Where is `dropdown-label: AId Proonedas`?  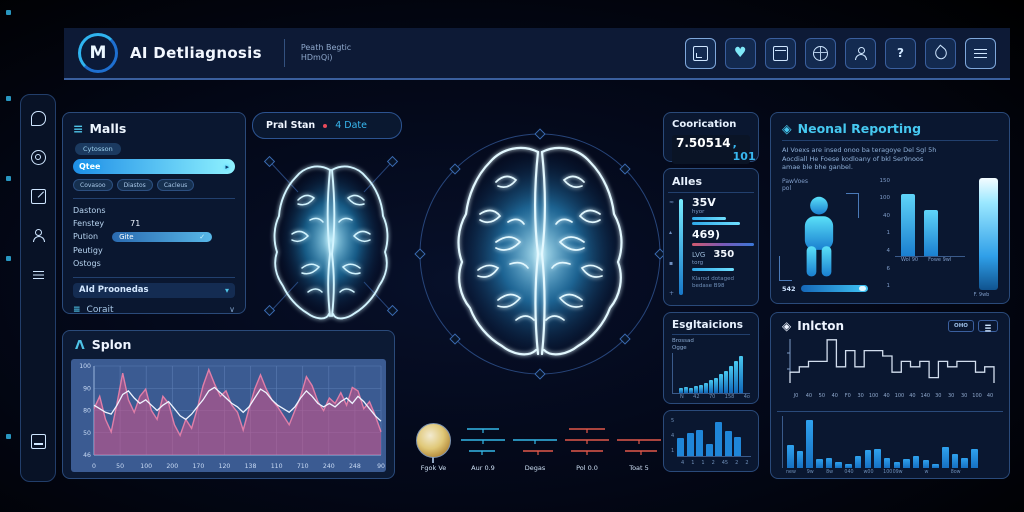
dropdown-label: AId Proonedas is located at coordinates (114, 290).